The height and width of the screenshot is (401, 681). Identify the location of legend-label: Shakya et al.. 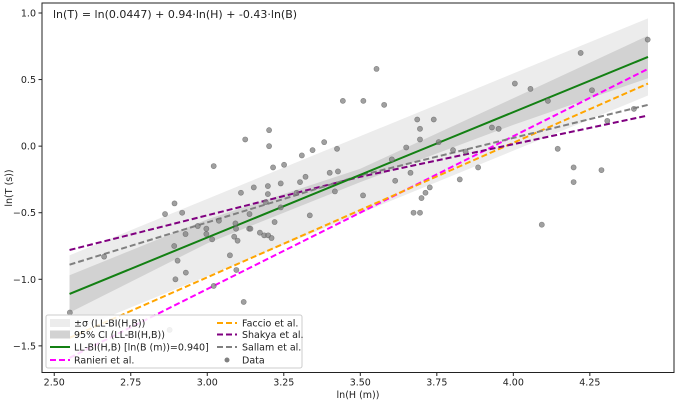
(273, 335).